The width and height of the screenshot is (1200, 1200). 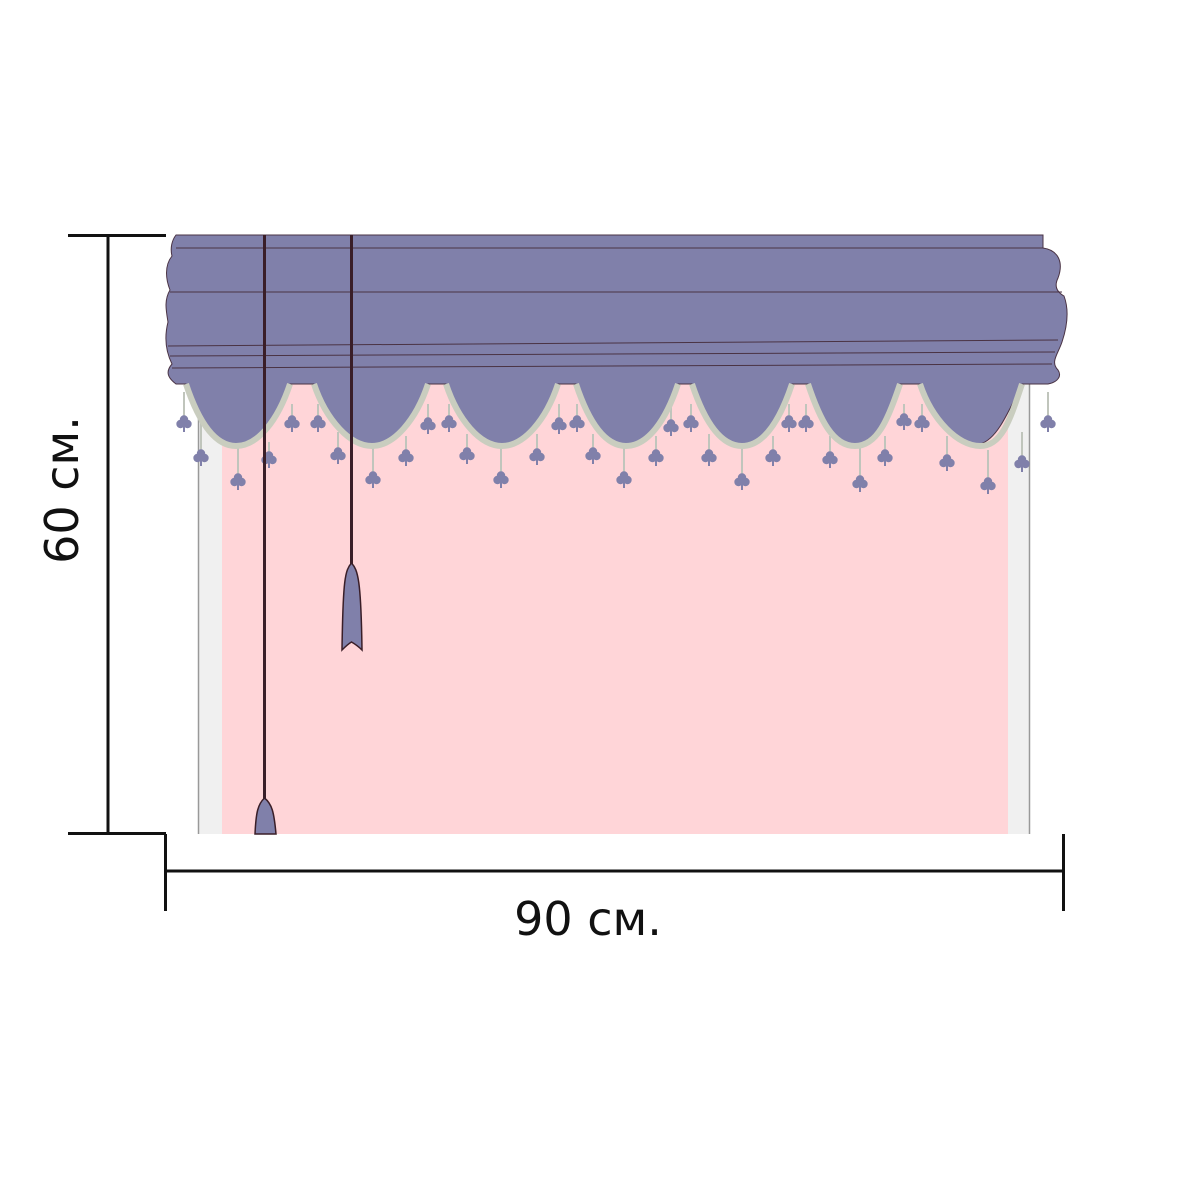 What do you see at coordinates (614, 308) in the screenshot?
I see `fold-lines` at bounding box center [614, 308].